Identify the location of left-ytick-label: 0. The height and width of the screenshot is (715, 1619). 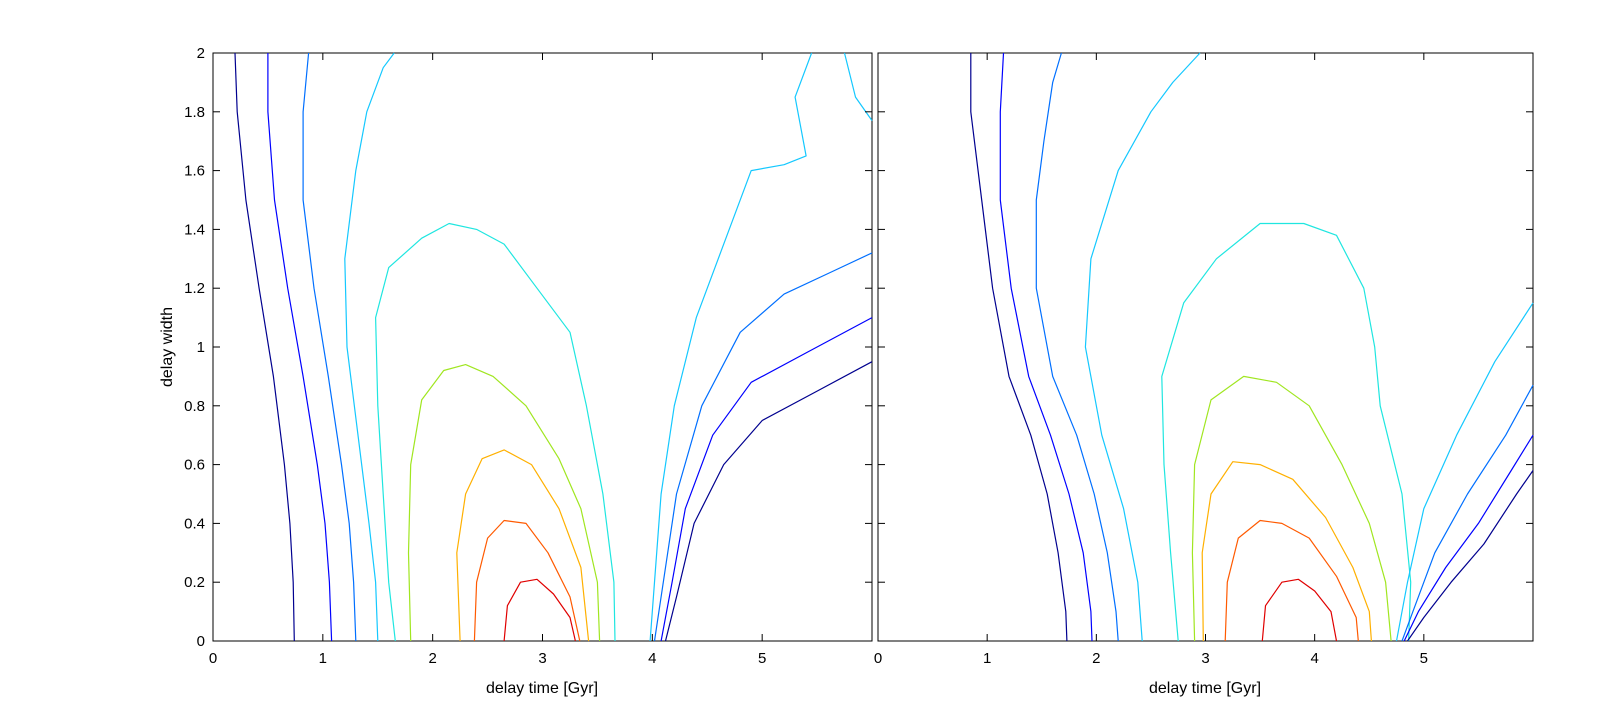
(201, 641).